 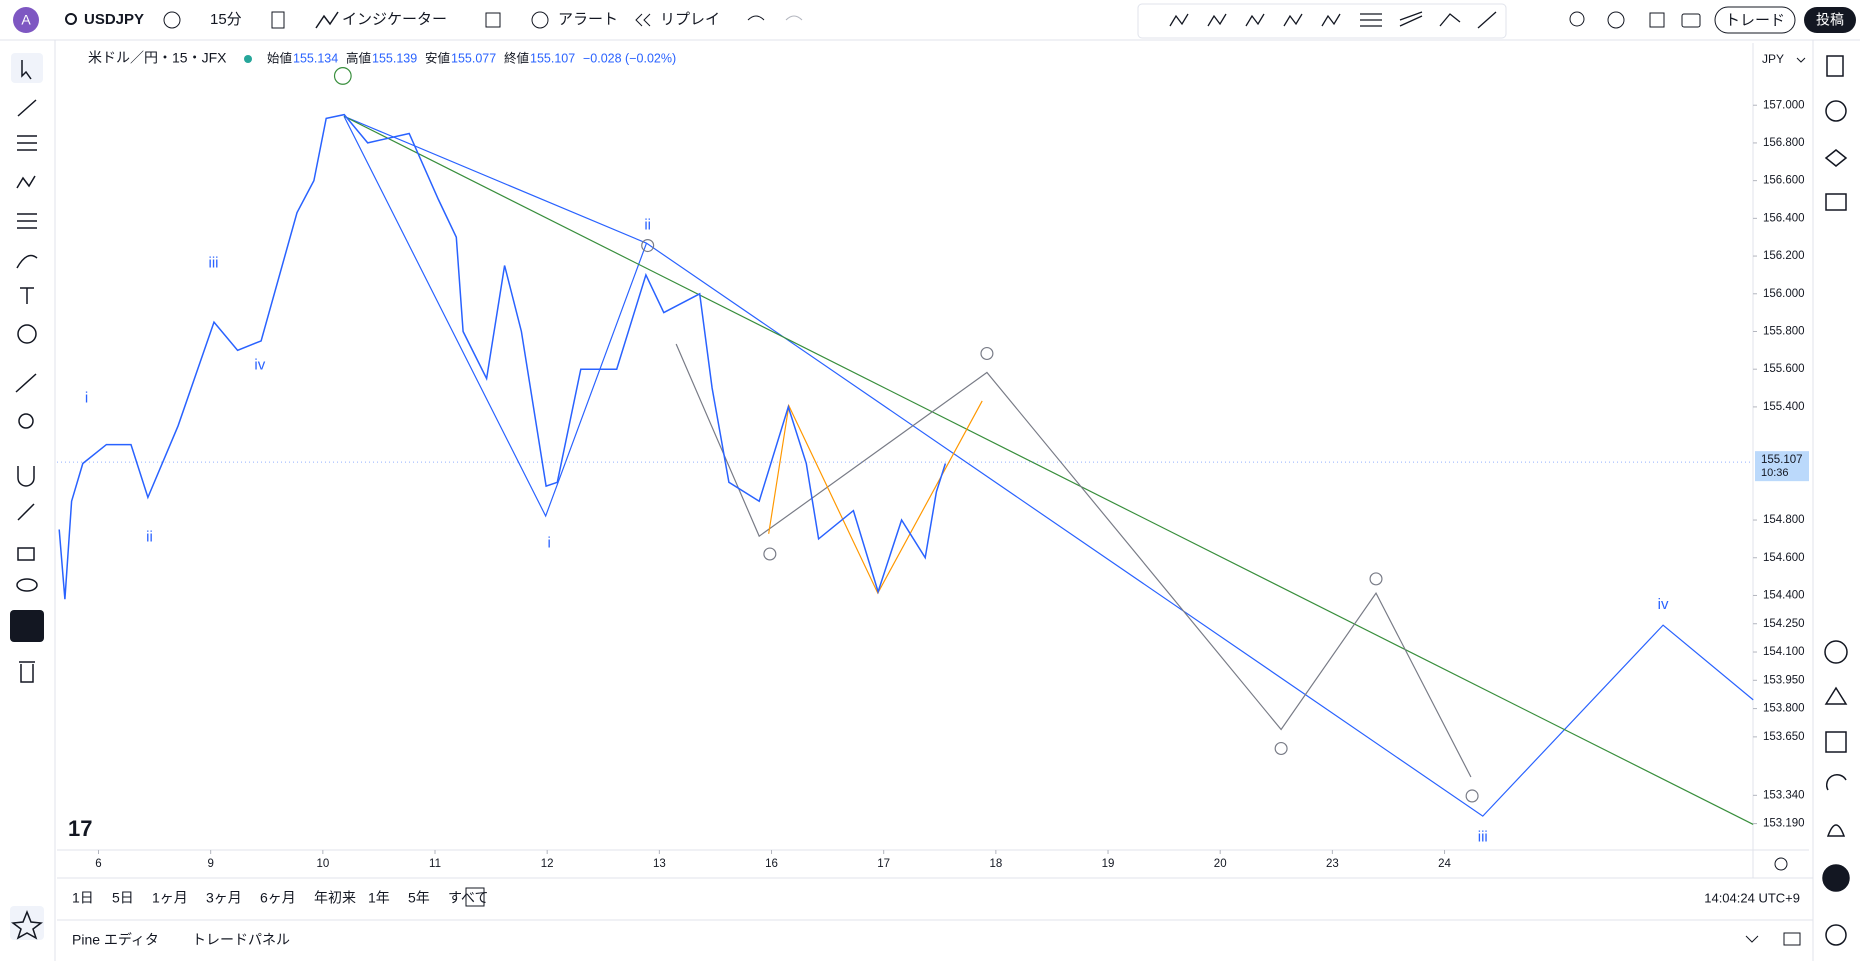 I want to click on range-button: 5年, so click(x=419, y=898).